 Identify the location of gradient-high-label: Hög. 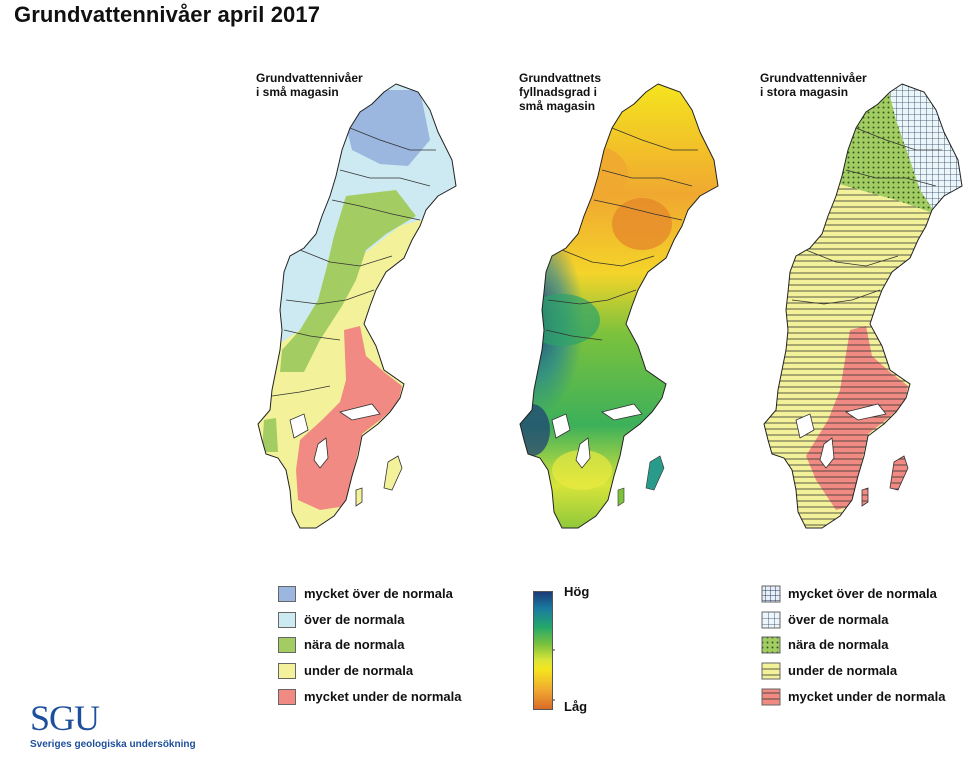
(577, 591).